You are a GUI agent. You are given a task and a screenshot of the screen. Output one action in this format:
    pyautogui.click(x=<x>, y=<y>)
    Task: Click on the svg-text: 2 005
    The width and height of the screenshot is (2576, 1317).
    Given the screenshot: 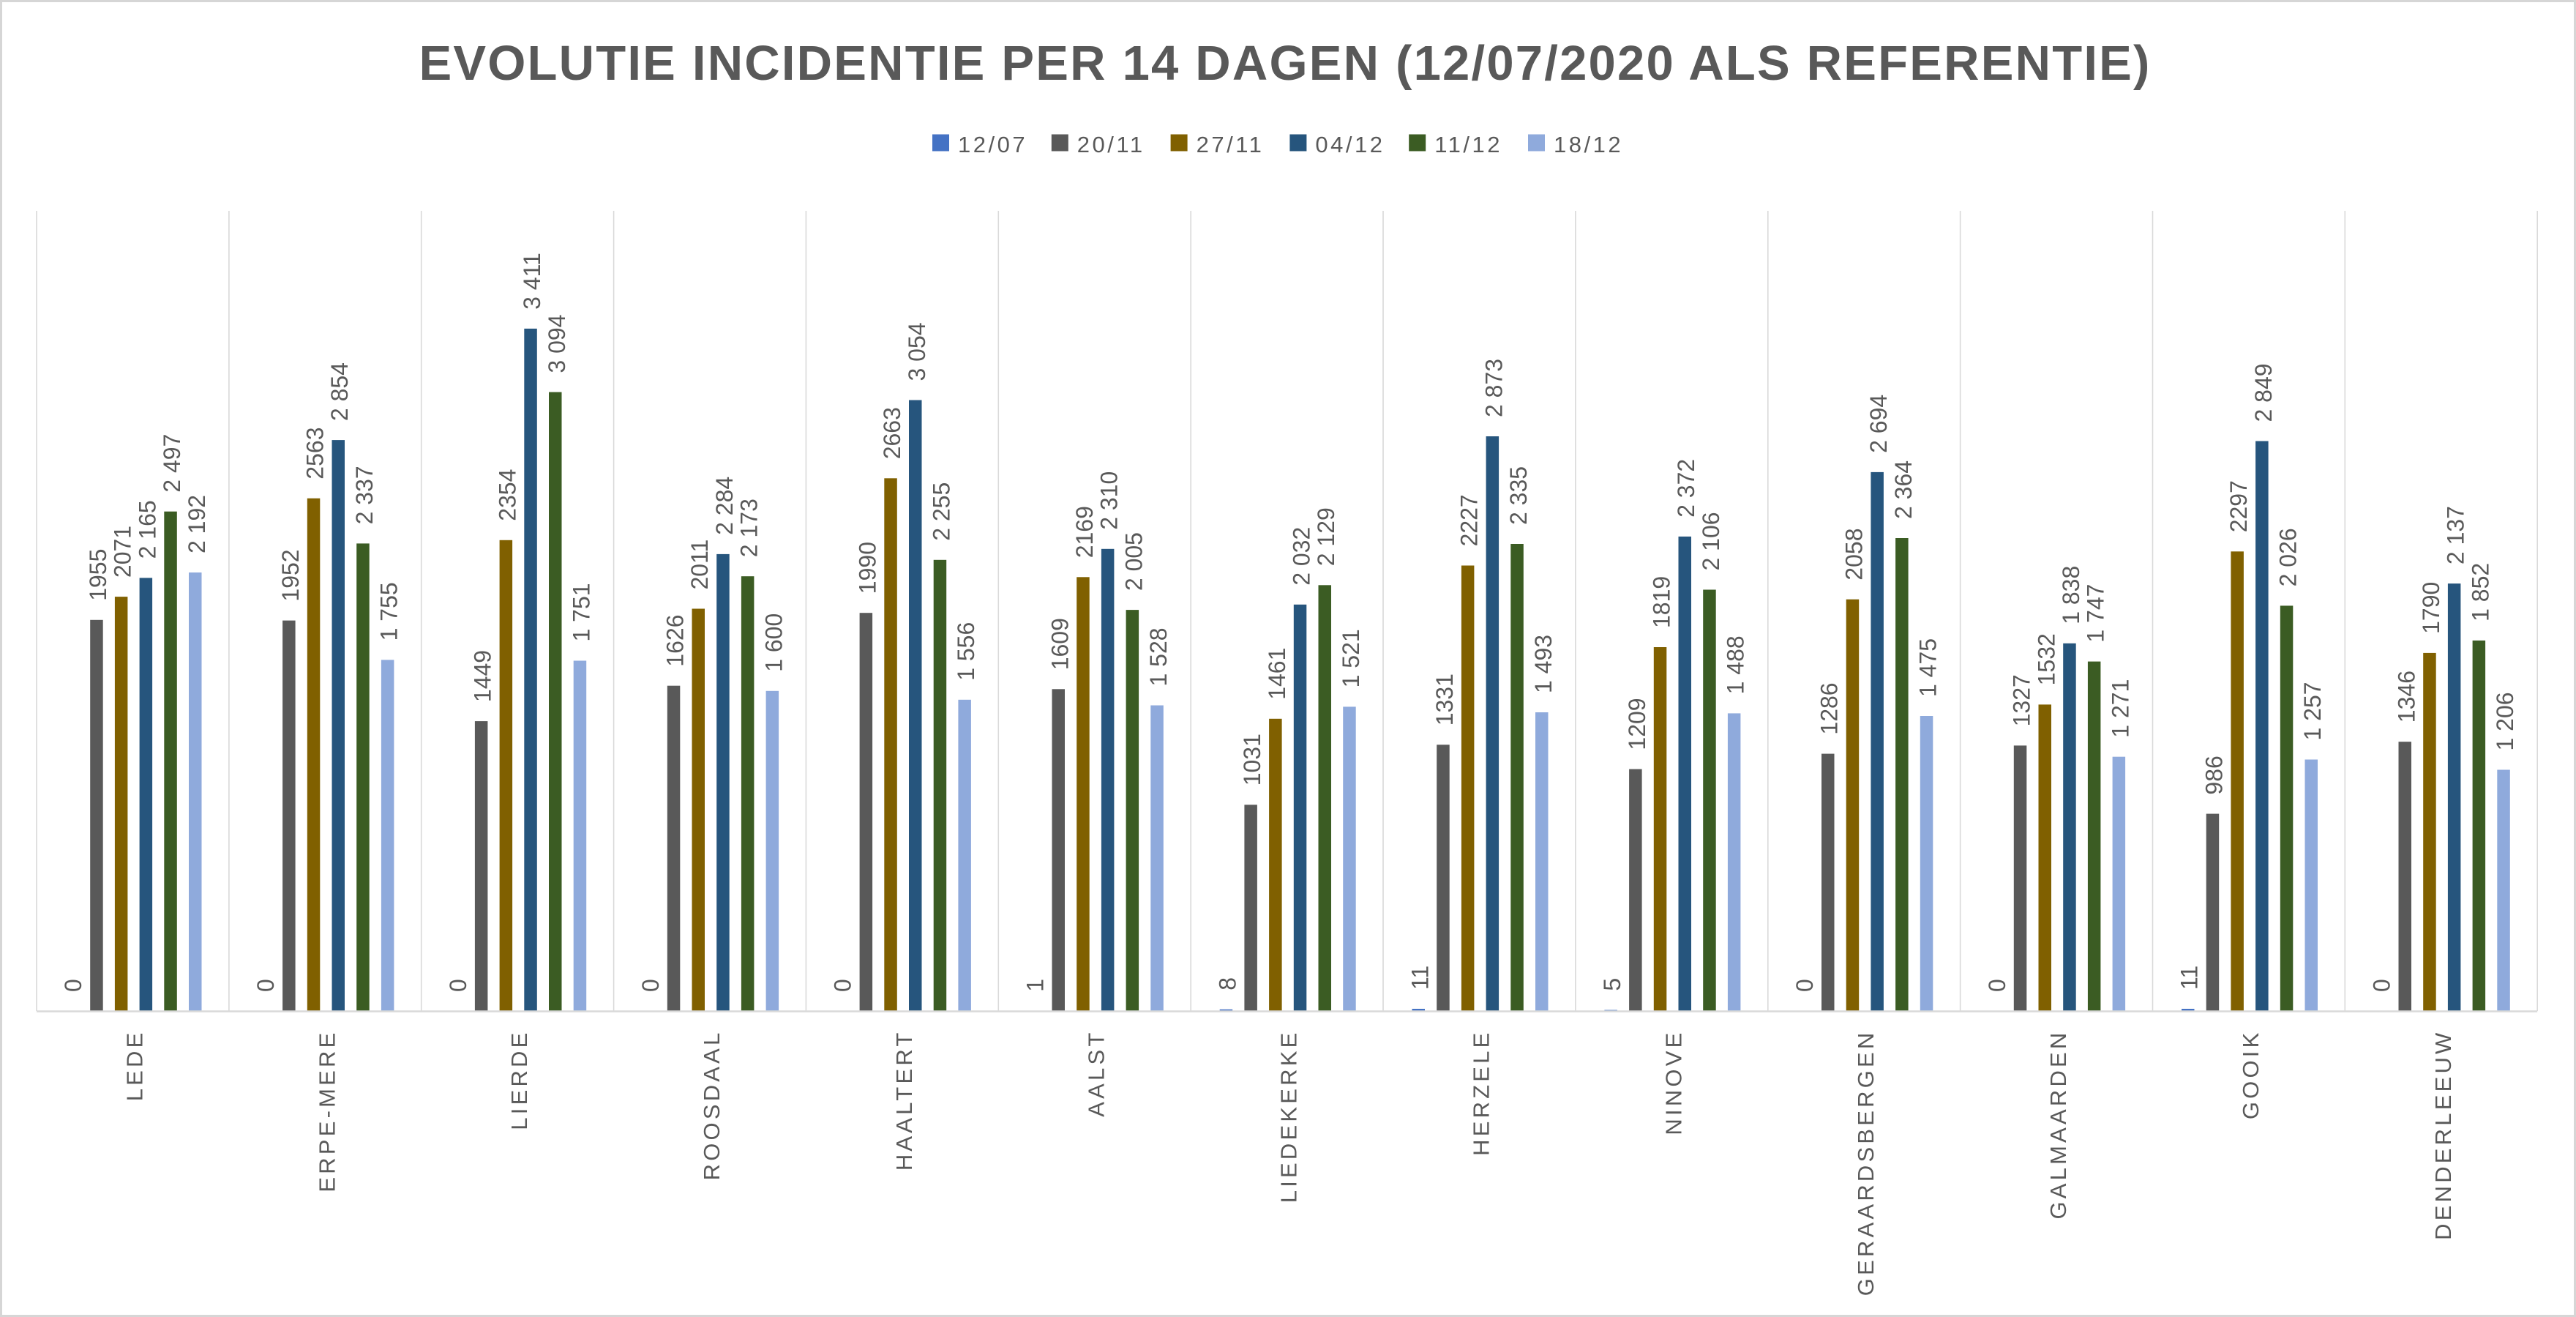 What is the action you would take?
    pyautogui.click(x=1133, y=561)
    